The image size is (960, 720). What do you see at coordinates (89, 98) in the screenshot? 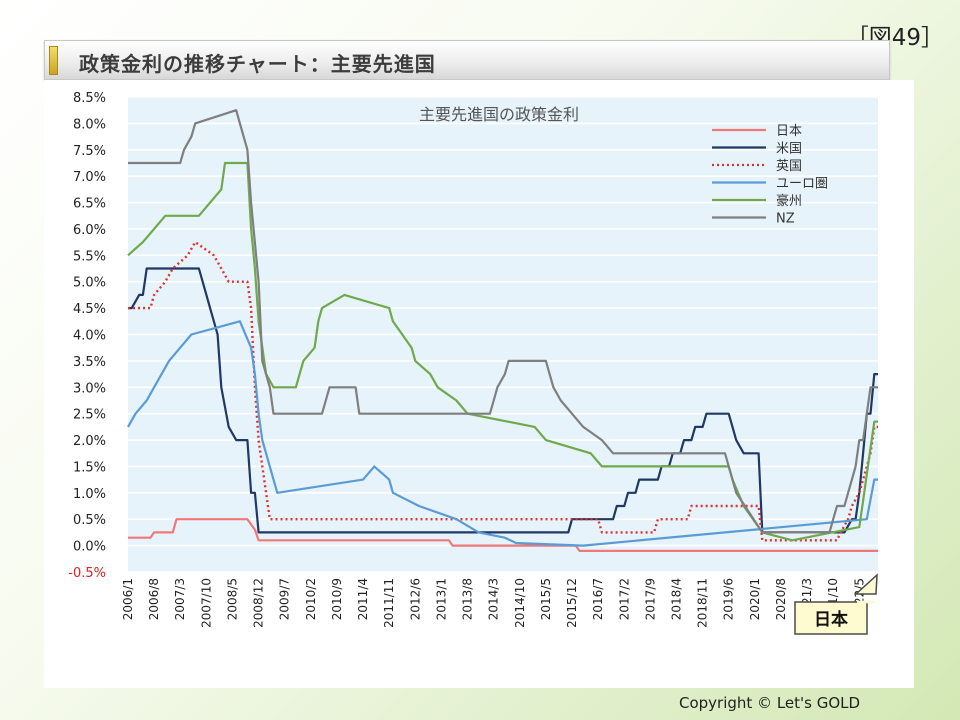
I see `y-tick-label: 8.5%` at bounding box center [89, 98].